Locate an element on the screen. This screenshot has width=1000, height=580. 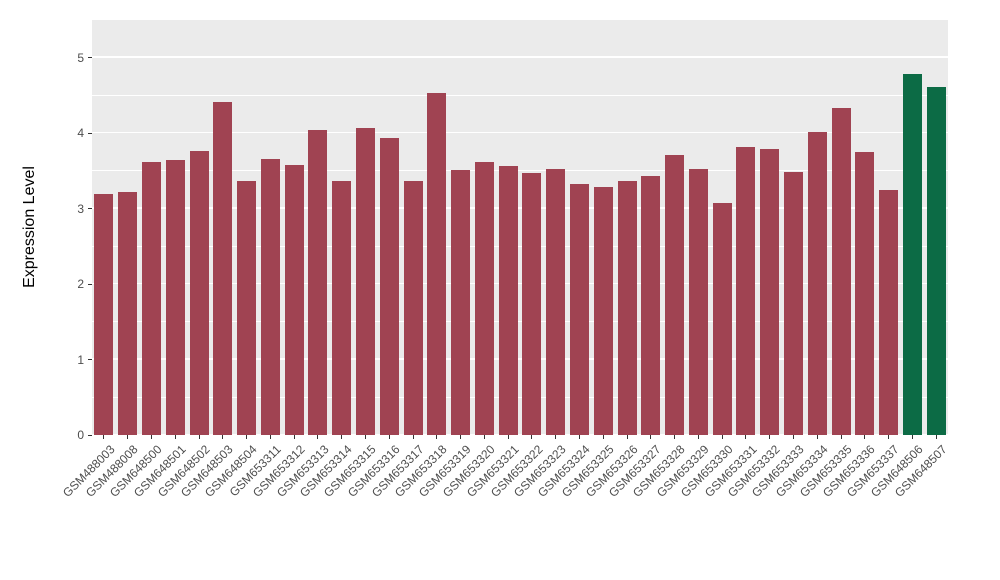
x-tick-label: GSM653312 is located at coordinates (278, 471).